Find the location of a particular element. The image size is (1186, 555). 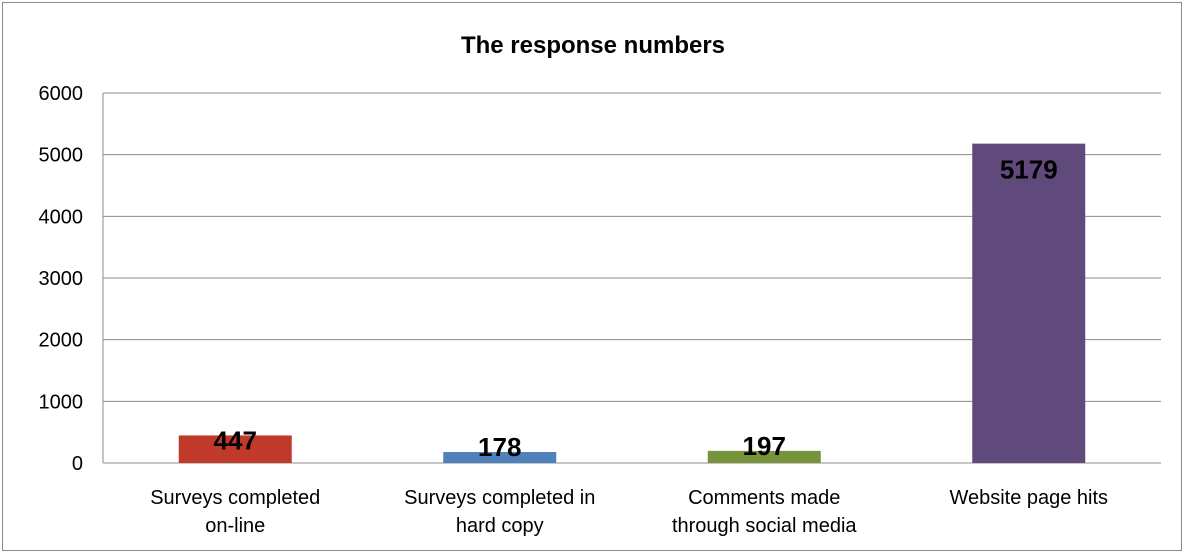

category-label-line: Comments made is located at coordinates (764, 498).